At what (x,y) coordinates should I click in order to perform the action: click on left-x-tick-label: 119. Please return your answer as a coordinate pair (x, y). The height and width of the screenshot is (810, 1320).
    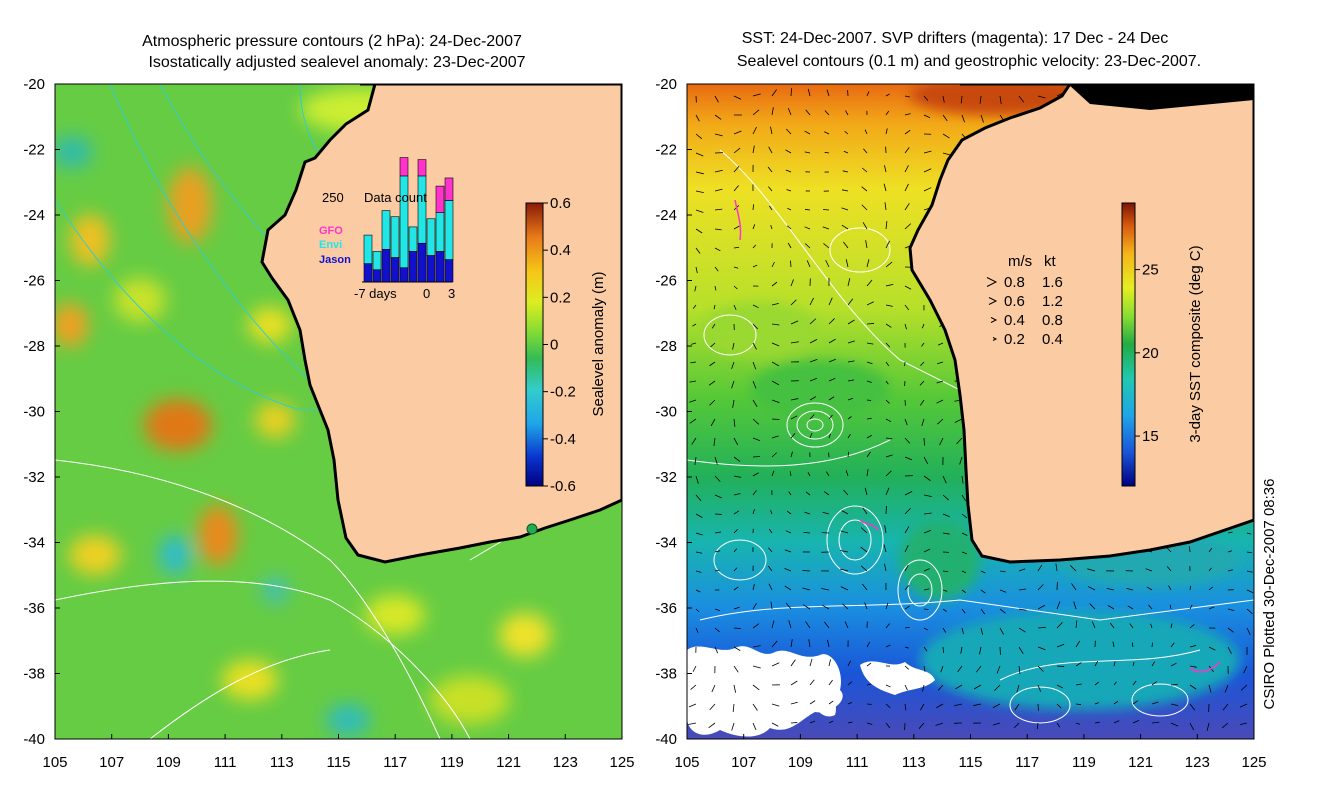
    Looking at the image, I should click on (452, 762).